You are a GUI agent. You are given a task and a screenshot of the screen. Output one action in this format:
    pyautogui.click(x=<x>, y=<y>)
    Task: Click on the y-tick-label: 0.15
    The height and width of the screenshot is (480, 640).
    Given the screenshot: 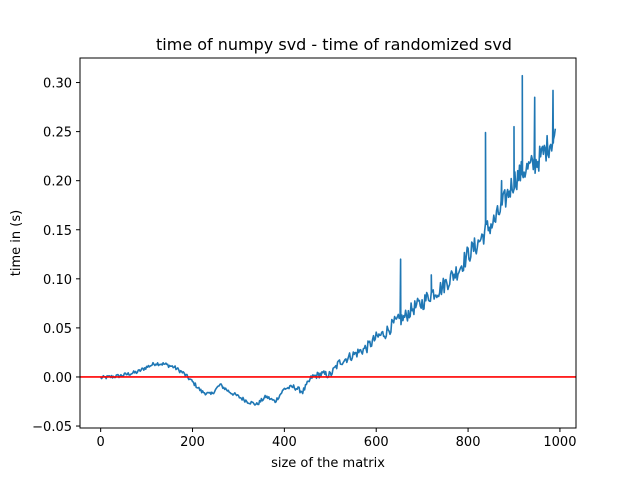 What is the action you would take?
    pyautogui.click(x=57, y=231)
    